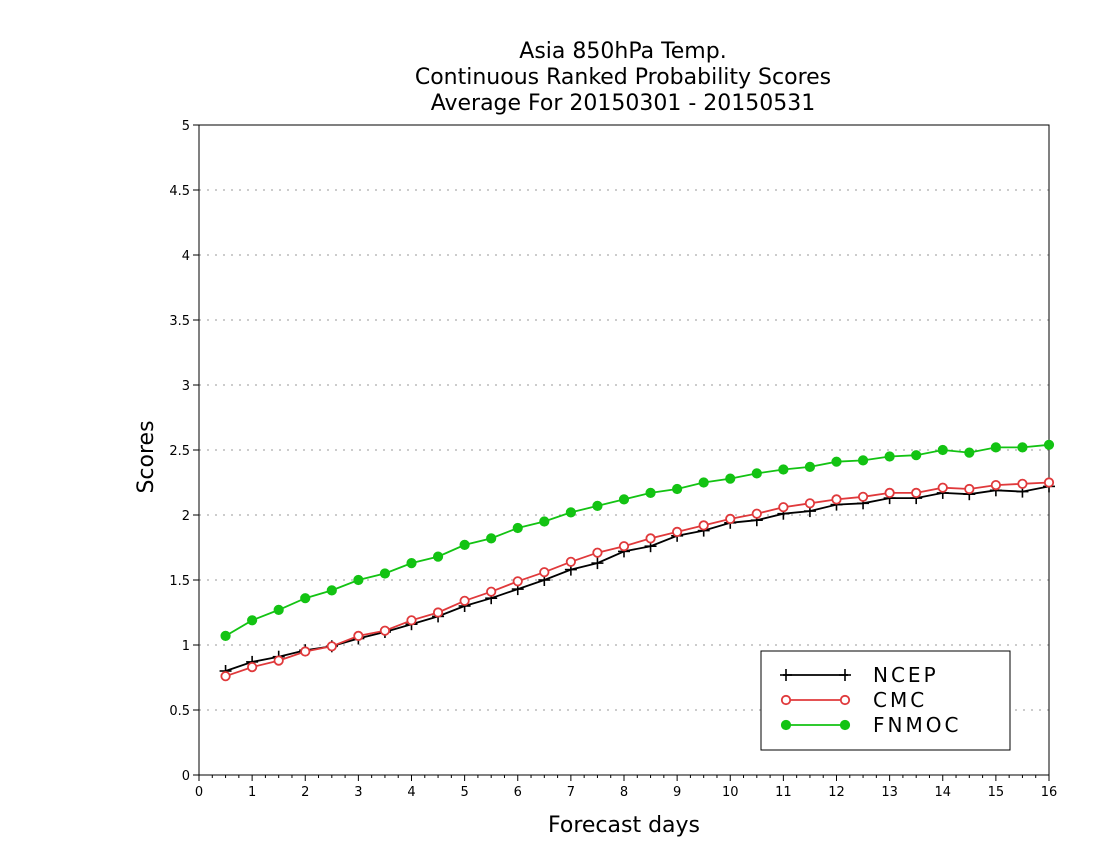 Image resolution: width=1100 pixels, height=850 pixels. What do you see at coordinates (186, 516) in the screenshot?
I see `y-tick-label: 2` at bounding box center [186, 516].